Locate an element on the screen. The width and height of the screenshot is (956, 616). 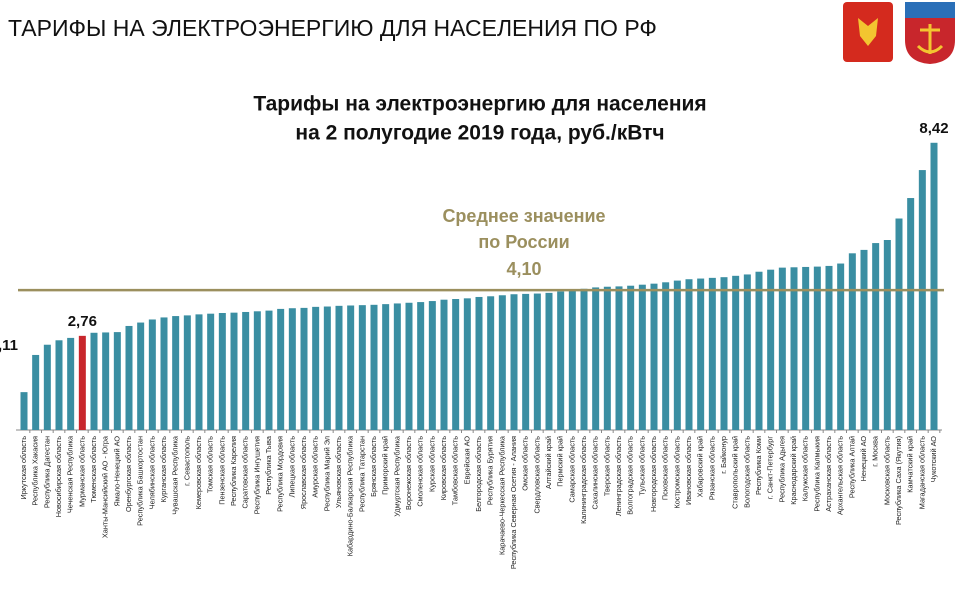
x-tick-label: Приморский край is located at coordinates (385, 465).